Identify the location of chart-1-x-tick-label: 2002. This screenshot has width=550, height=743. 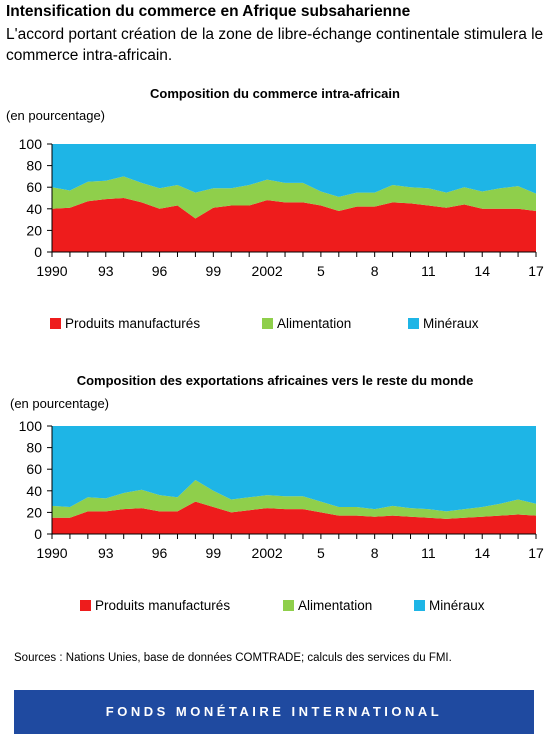
(267, 271).